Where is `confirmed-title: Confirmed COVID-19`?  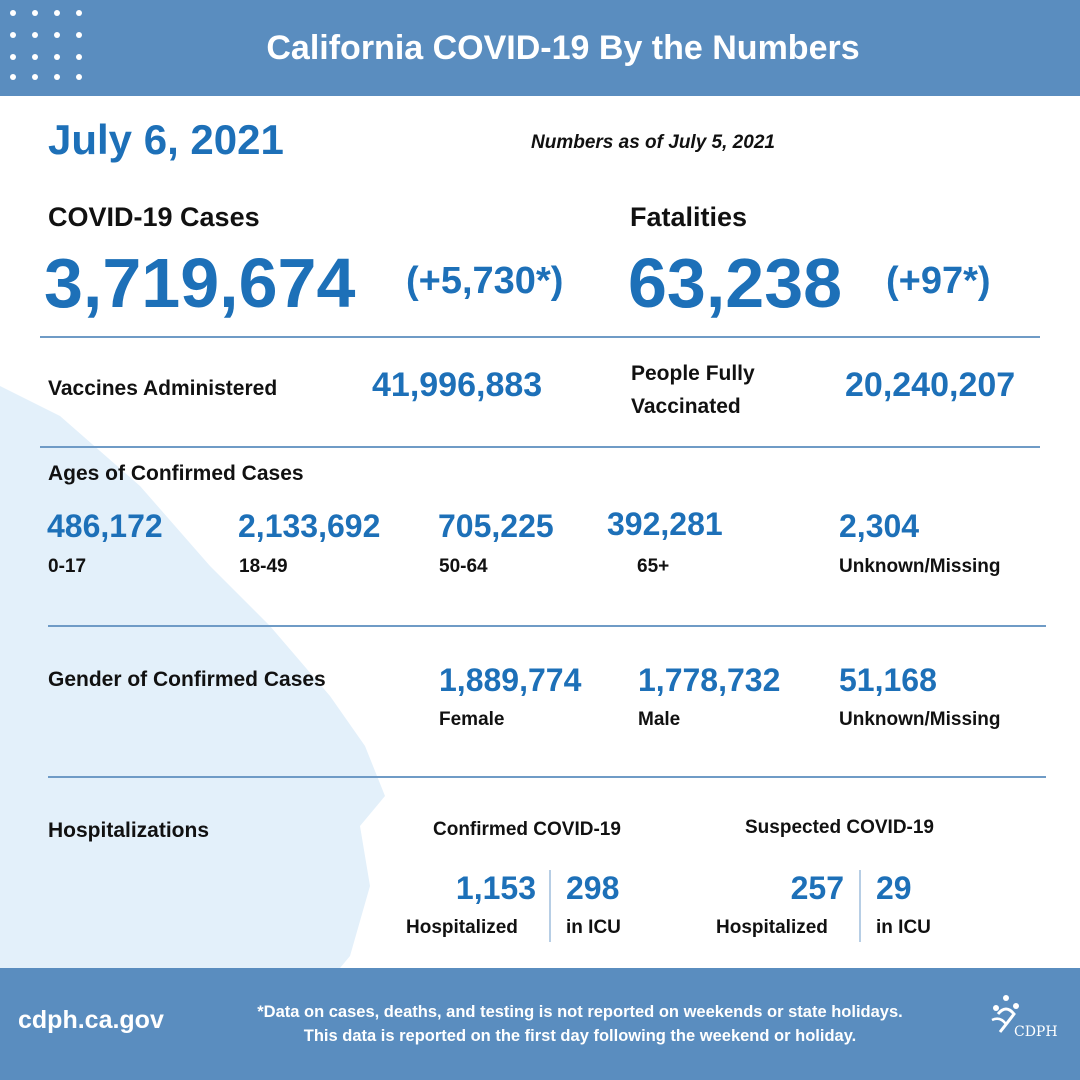
confirmed-title: Confirmed COVID-19 is located at coordinates (527, 829).